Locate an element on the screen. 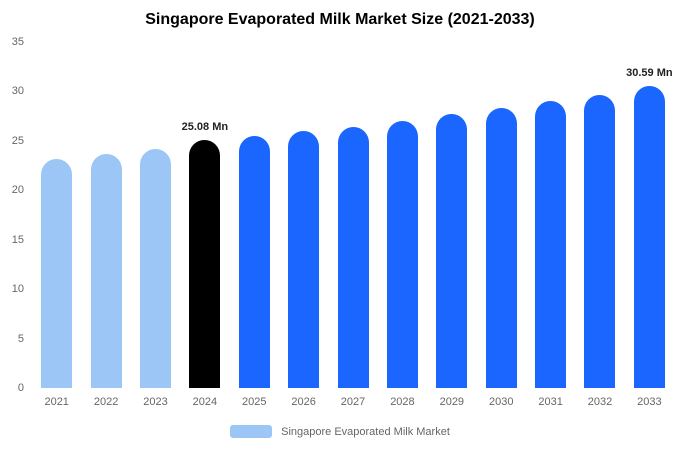 Image resolution: width=680 pixels, height=450 pixels. y-tick-label: 0 is located at coordinates (20, 388).